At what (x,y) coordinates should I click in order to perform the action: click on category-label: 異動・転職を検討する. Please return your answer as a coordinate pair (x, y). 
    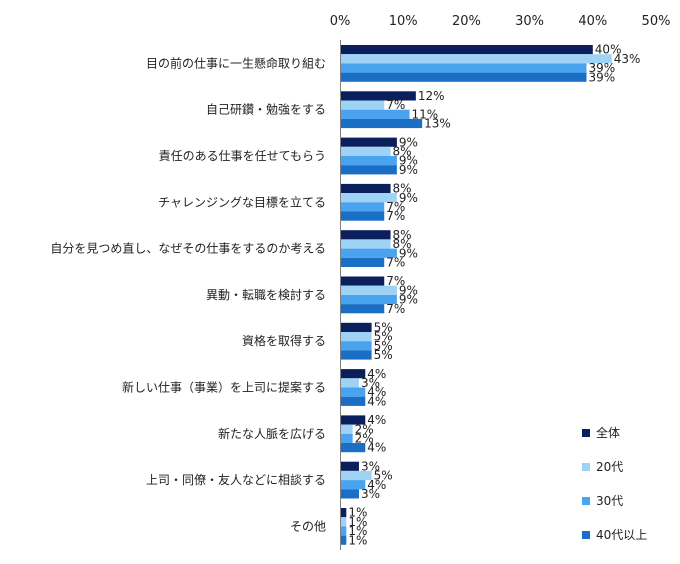
    Looking at the image, I should click on (266, 294).